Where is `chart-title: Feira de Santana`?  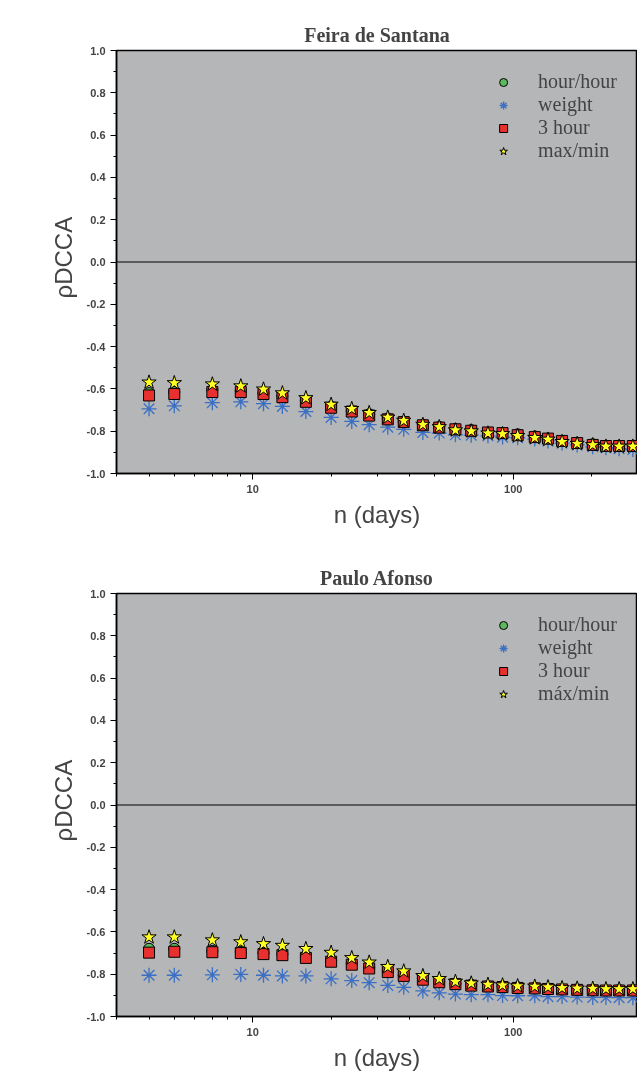 chart-title: Feira de Santana is located at coordinates (377, 34).